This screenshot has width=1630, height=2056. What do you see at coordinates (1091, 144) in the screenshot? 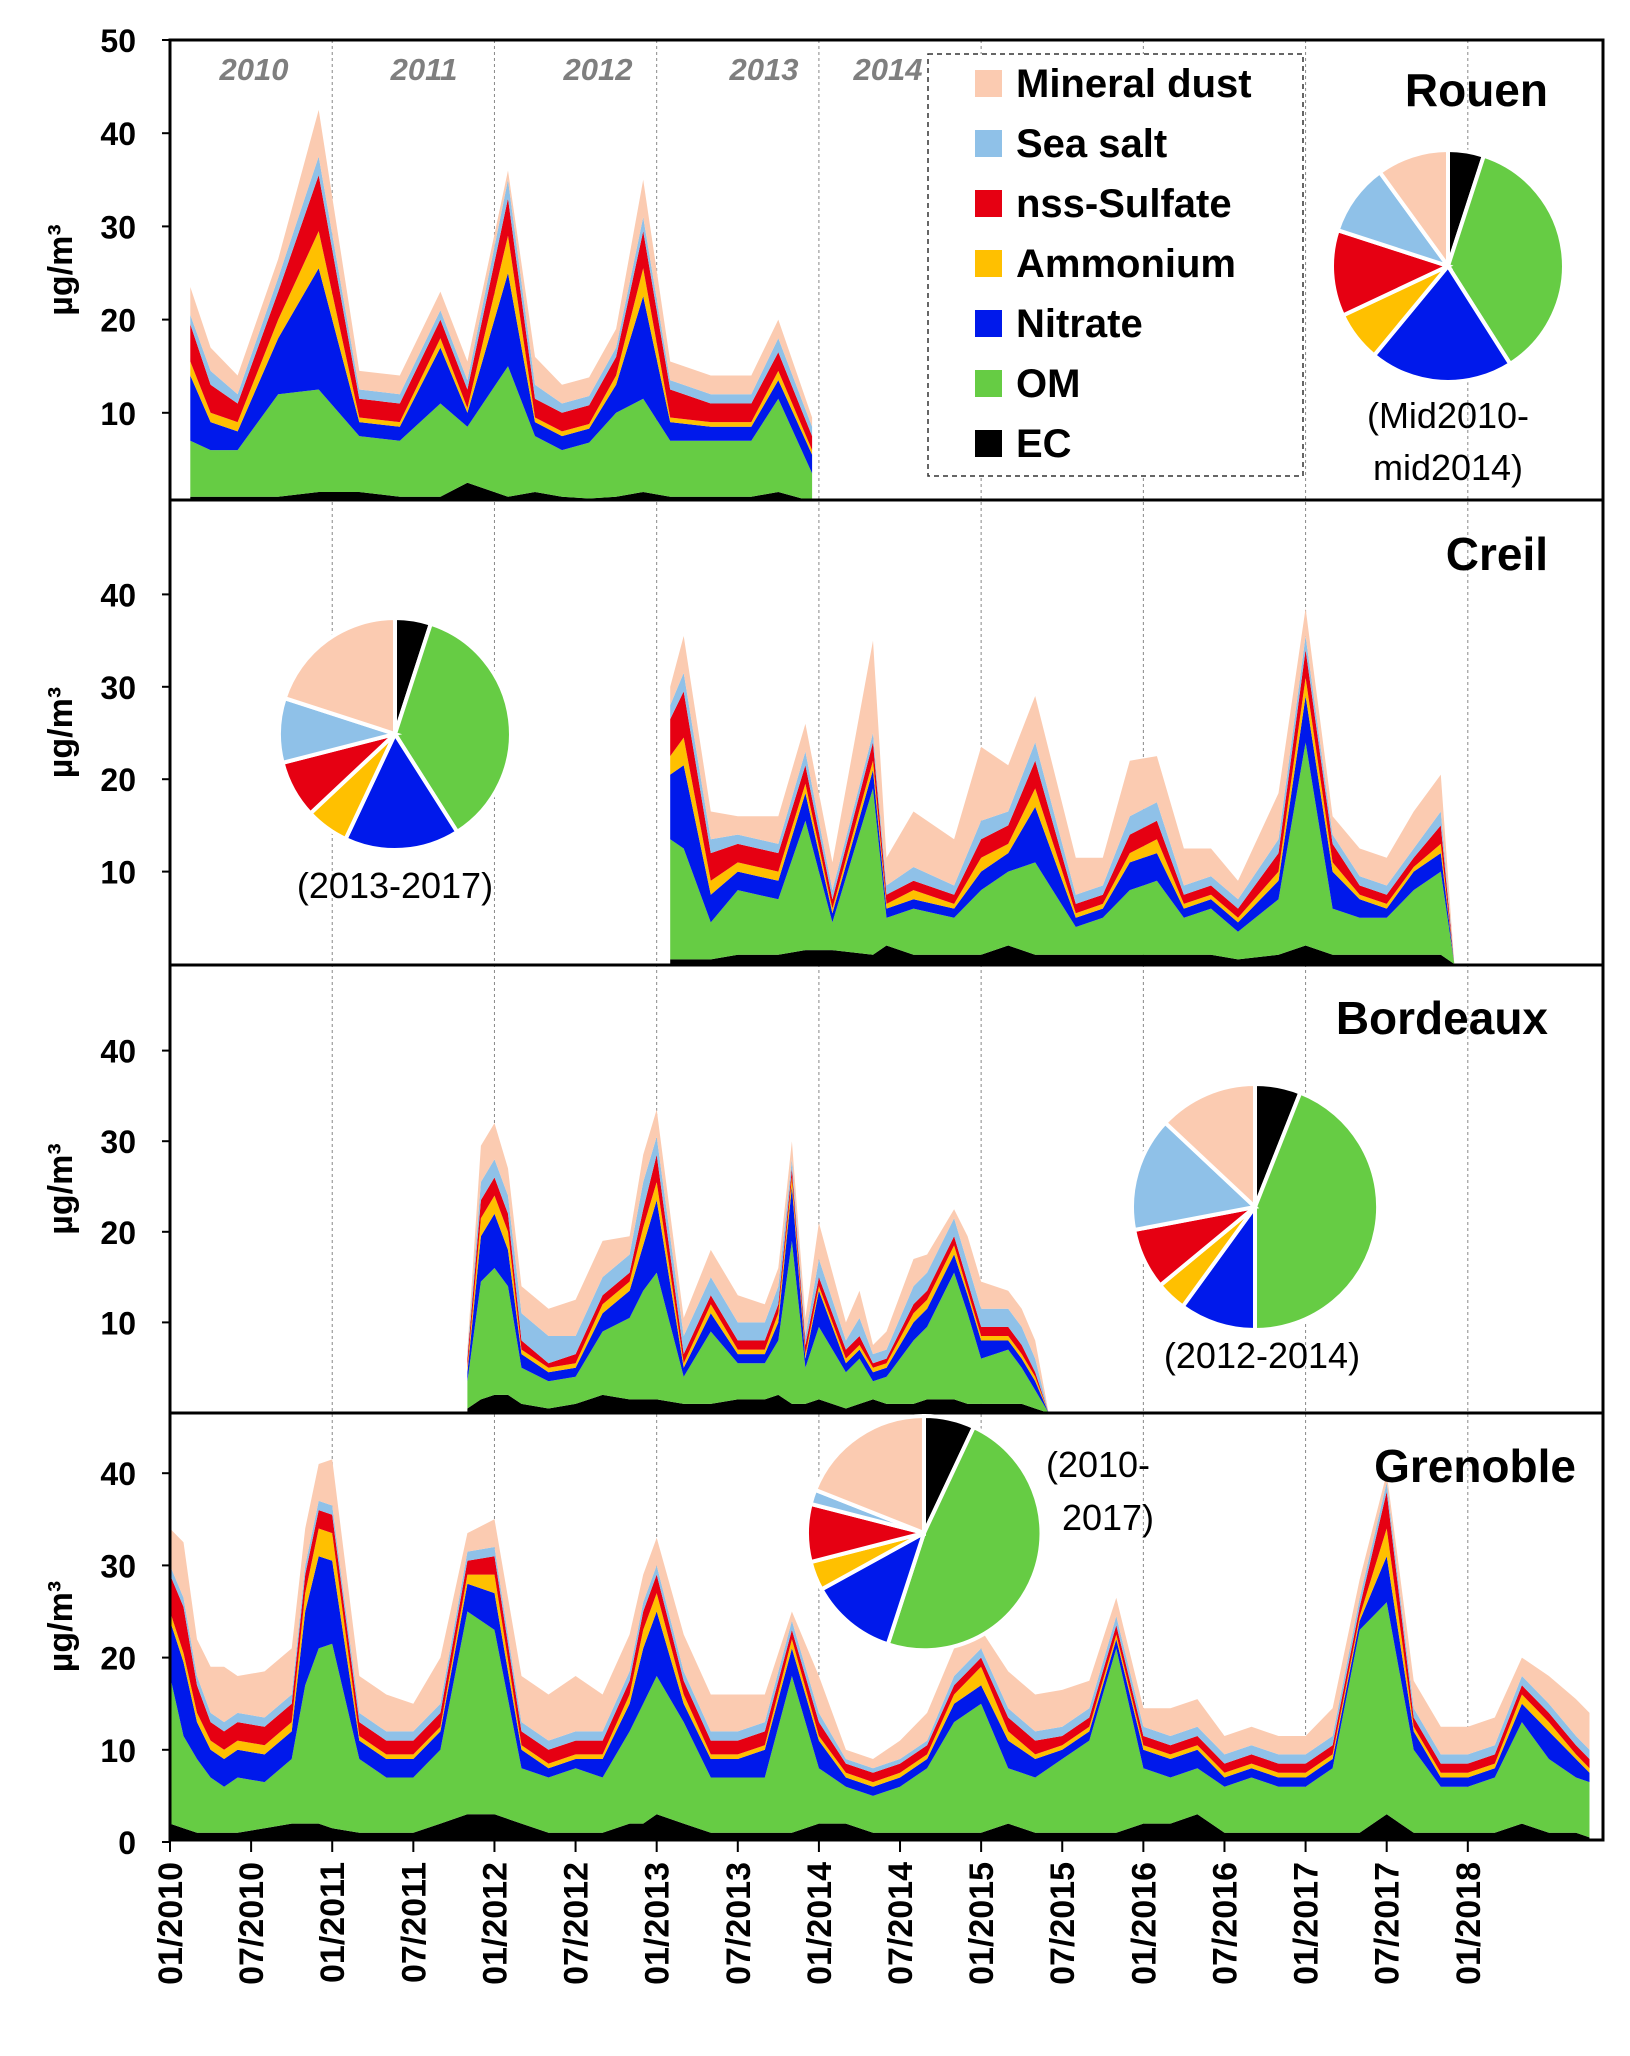
I see `legend-label-sea-salt: Sea salt` at bounding box center [1091, 144].